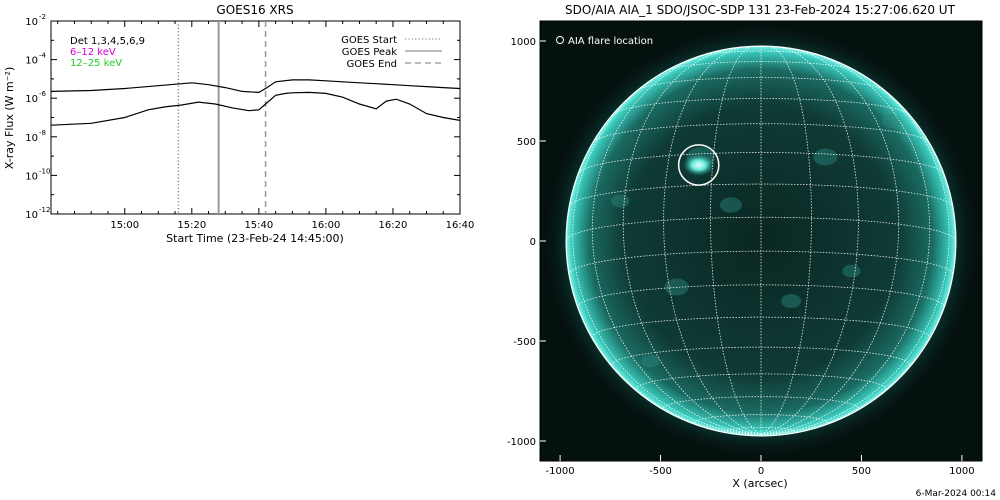 The height and width of the screenshot is (500, 1000). I want to click on x-tick-label: 15:40, so click(258, 225).